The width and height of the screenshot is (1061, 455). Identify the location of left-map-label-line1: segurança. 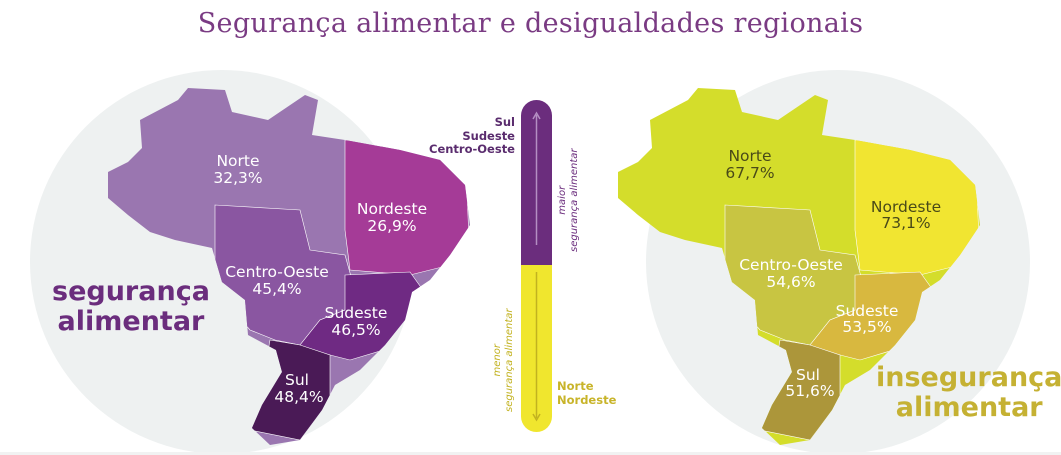
(131, 291).